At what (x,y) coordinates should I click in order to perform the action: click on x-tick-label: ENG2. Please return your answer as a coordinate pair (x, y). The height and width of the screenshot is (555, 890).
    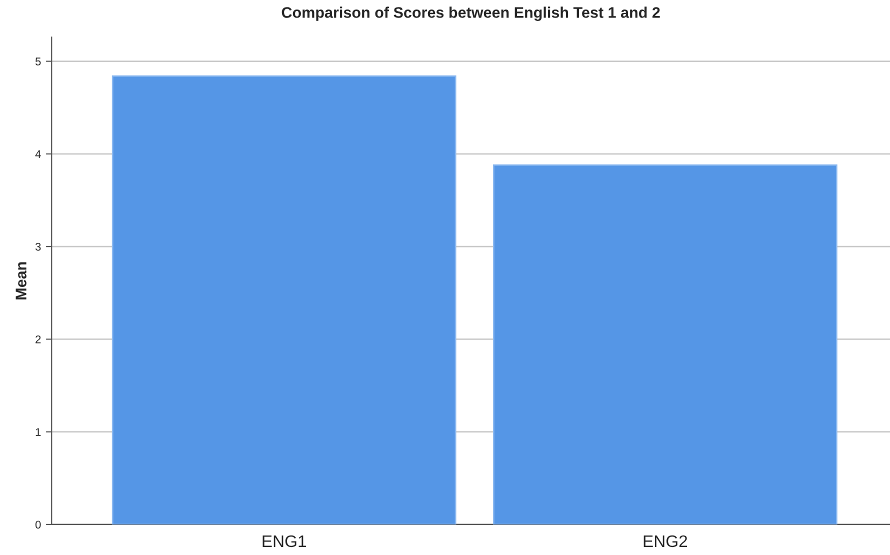
    Looking at the image, I should click on (666, 541).